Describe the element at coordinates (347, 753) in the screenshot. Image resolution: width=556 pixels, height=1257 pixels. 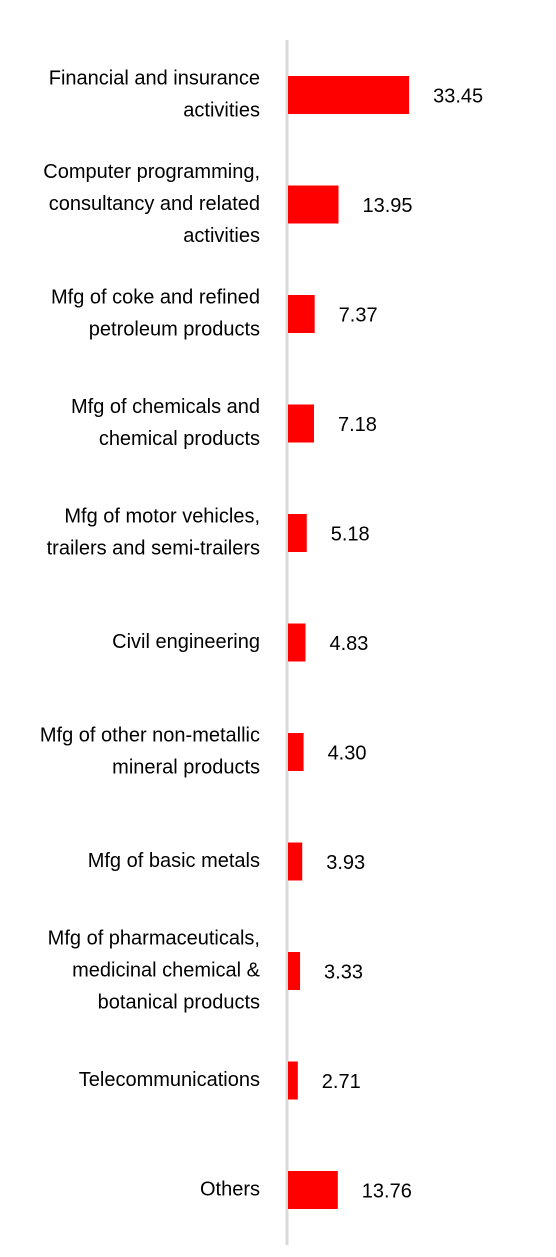
I see `value-label: 4.30` at that location.